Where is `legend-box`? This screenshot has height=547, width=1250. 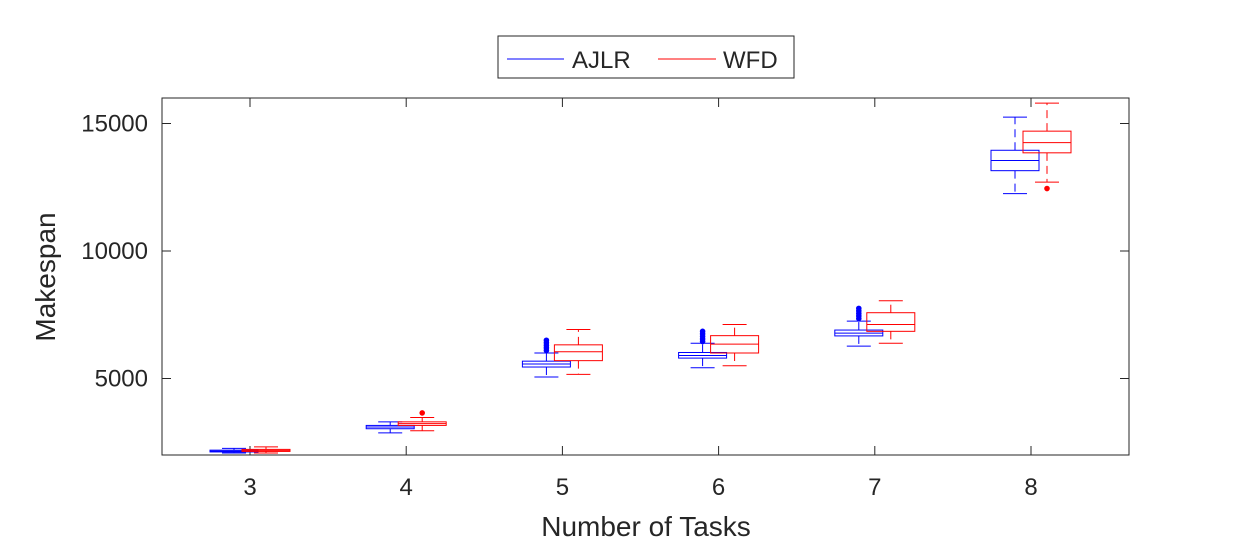
legend-box is located at coordinates (646, 57).